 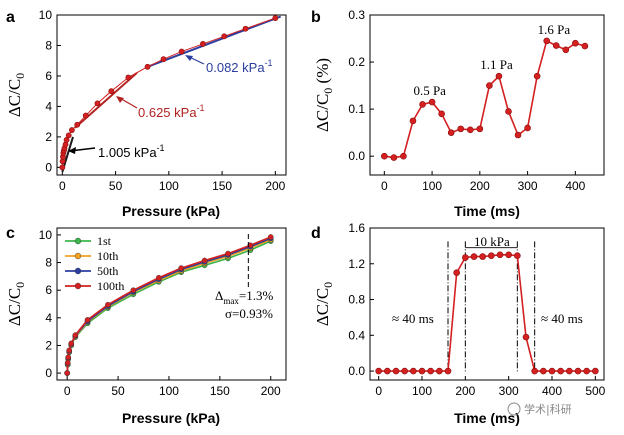 What do you see at coordinates (378, 391) in the screenshot?
I see `panel-d-xtick-label: 0` at bounding box center [378, 391].